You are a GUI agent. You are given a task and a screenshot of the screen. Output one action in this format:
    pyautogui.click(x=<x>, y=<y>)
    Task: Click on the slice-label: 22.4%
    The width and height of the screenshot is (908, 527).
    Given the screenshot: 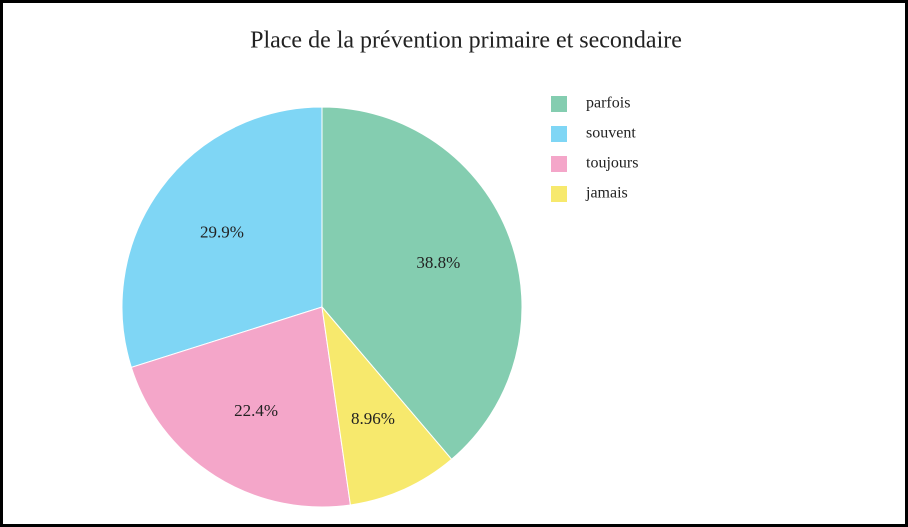 What is the action you would take?
    pyautogui.click(x=256, y=410)
    